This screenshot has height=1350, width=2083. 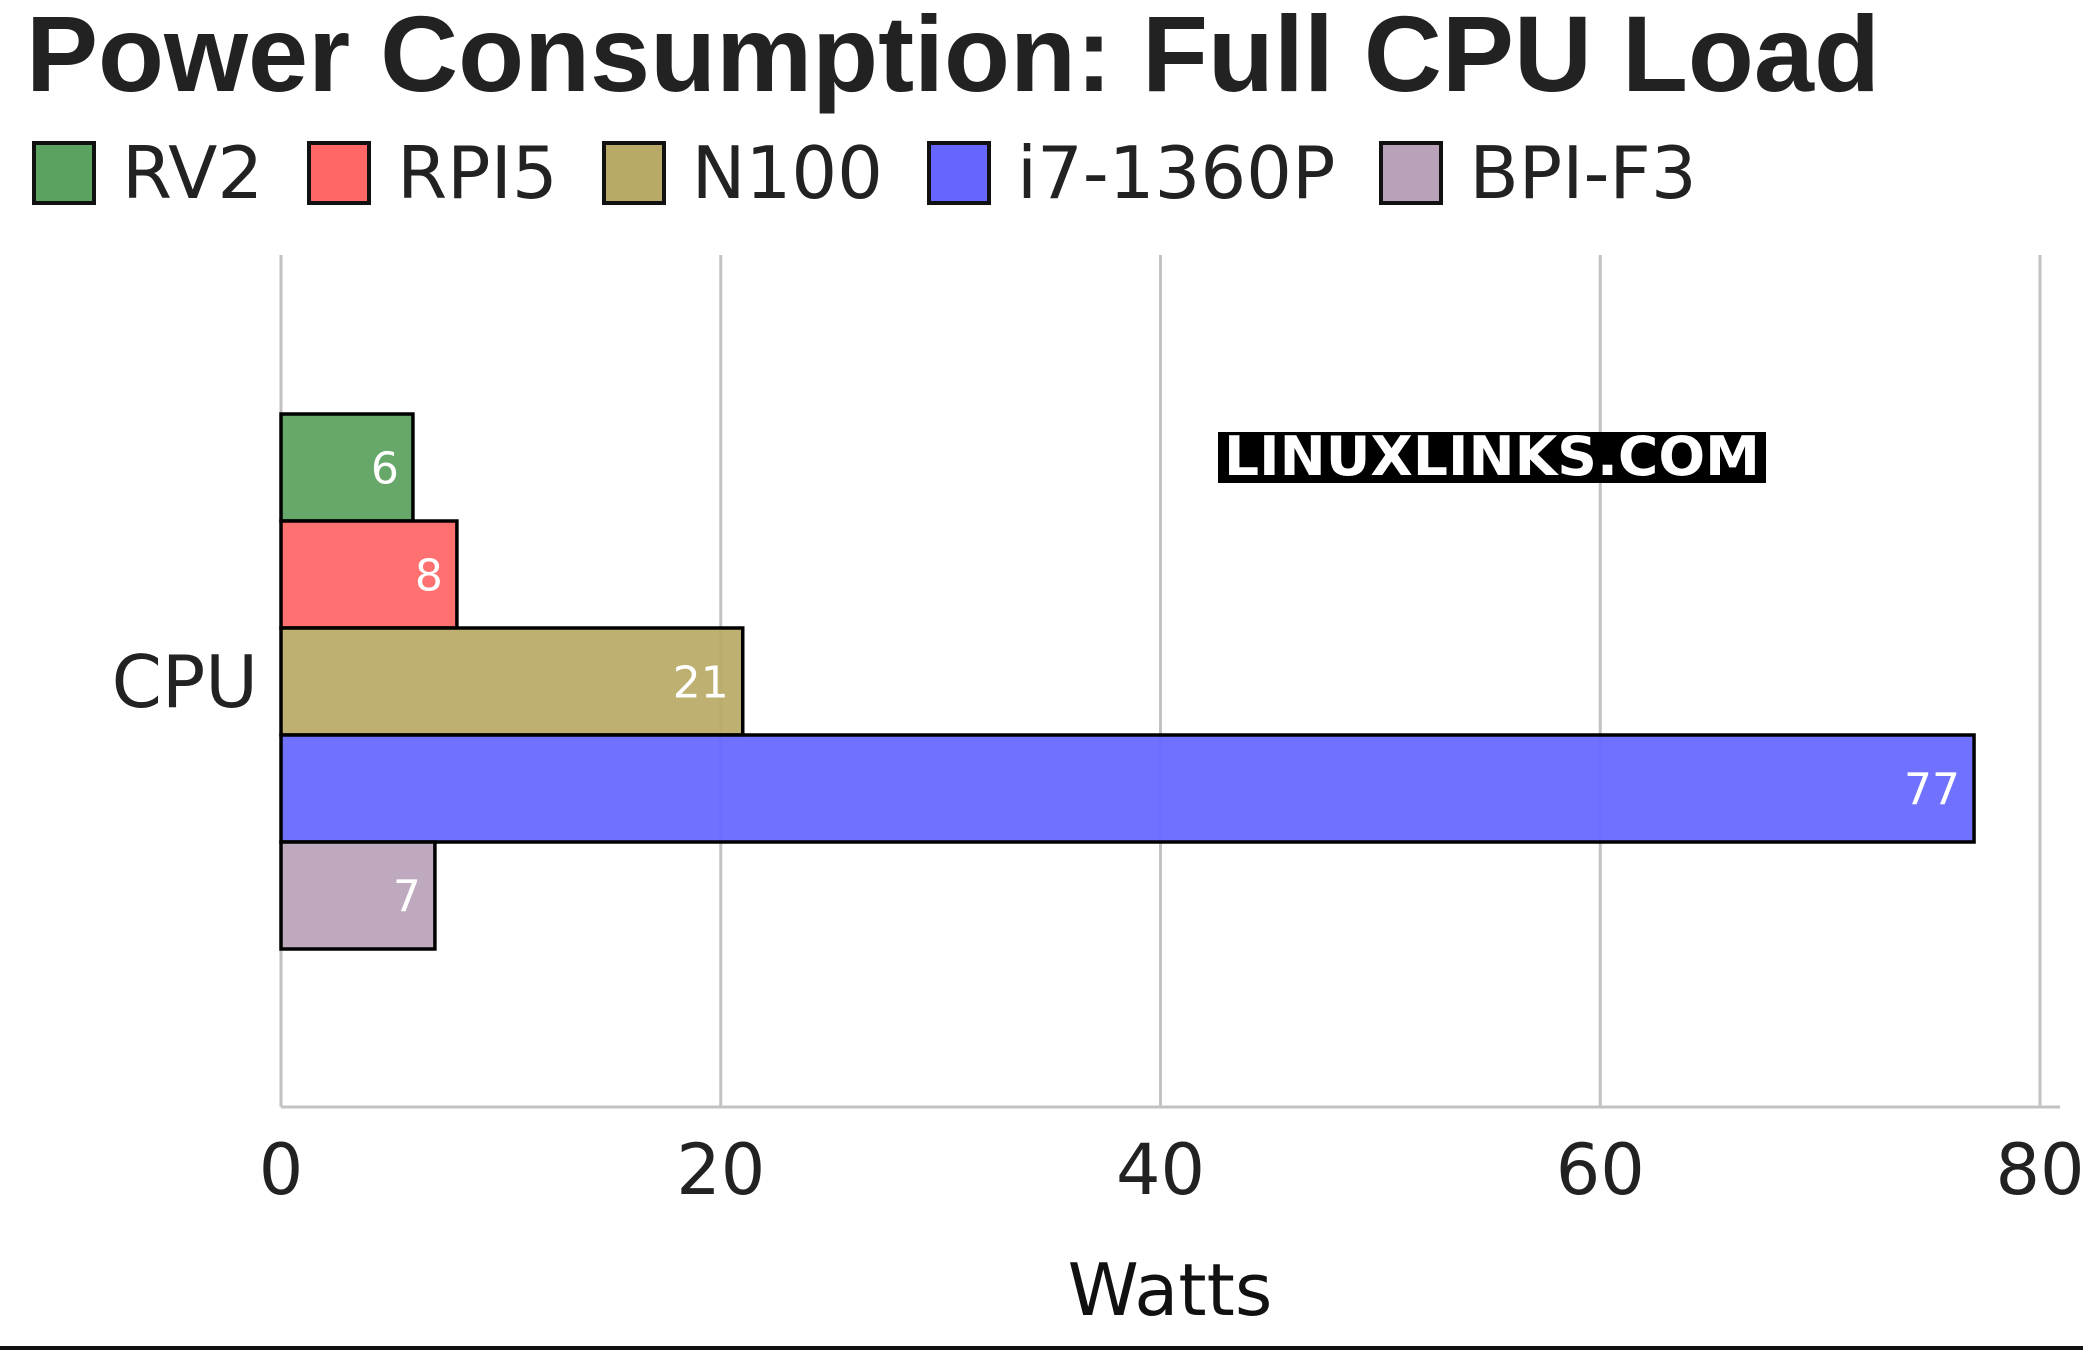 I want to click on data-label: 7, so click(x=407, y=897).